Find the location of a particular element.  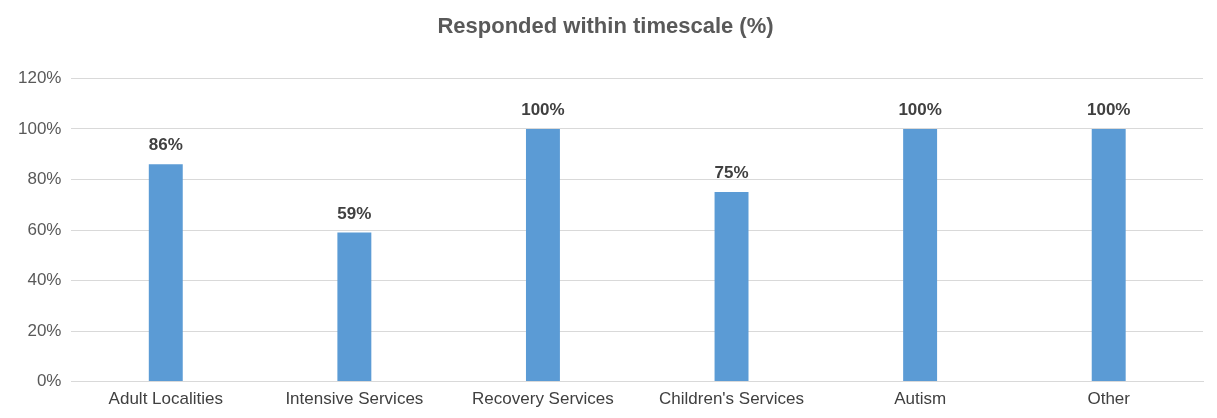

x-tick-label: Children's Services is located at coordinates (732, 399).